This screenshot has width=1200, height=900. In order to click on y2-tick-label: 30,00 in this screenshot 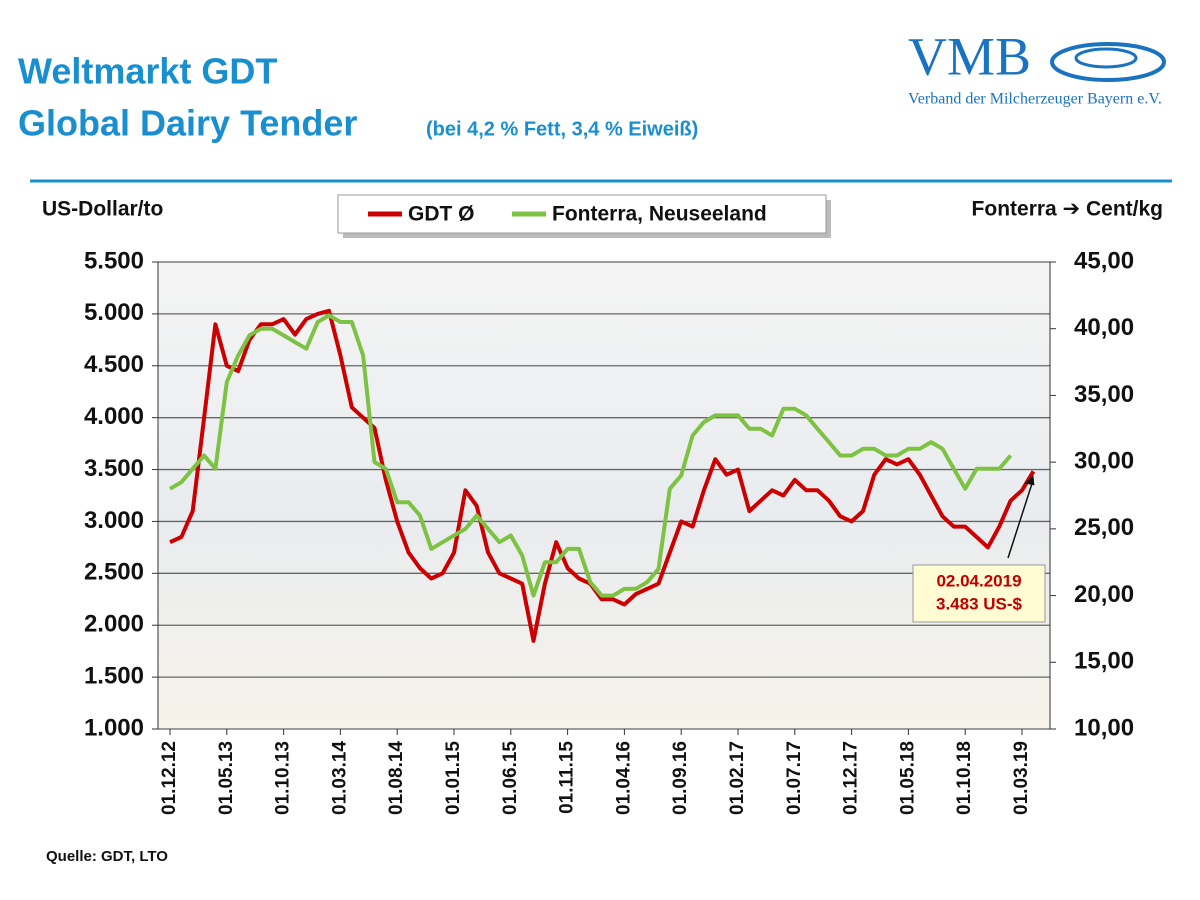, I will do `click(1104, 460)`.